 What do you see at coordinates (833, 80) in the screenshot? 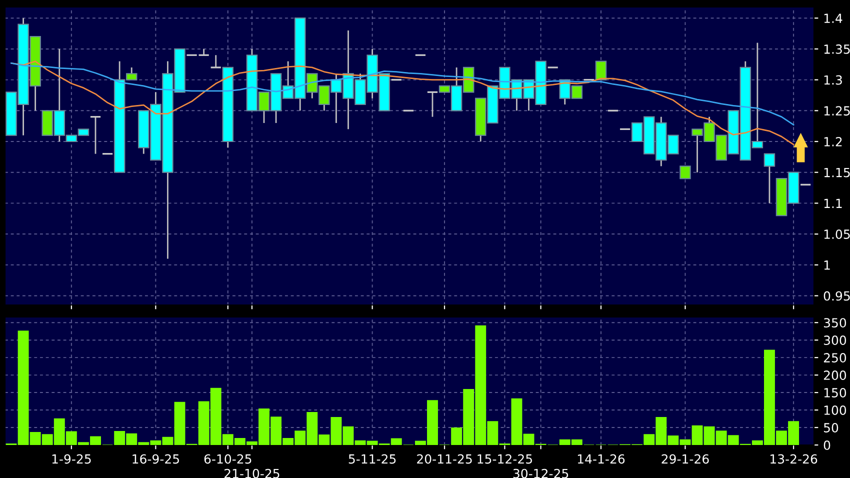
I see `y-tick-label: 1.3` at bounding box center [833, 80].